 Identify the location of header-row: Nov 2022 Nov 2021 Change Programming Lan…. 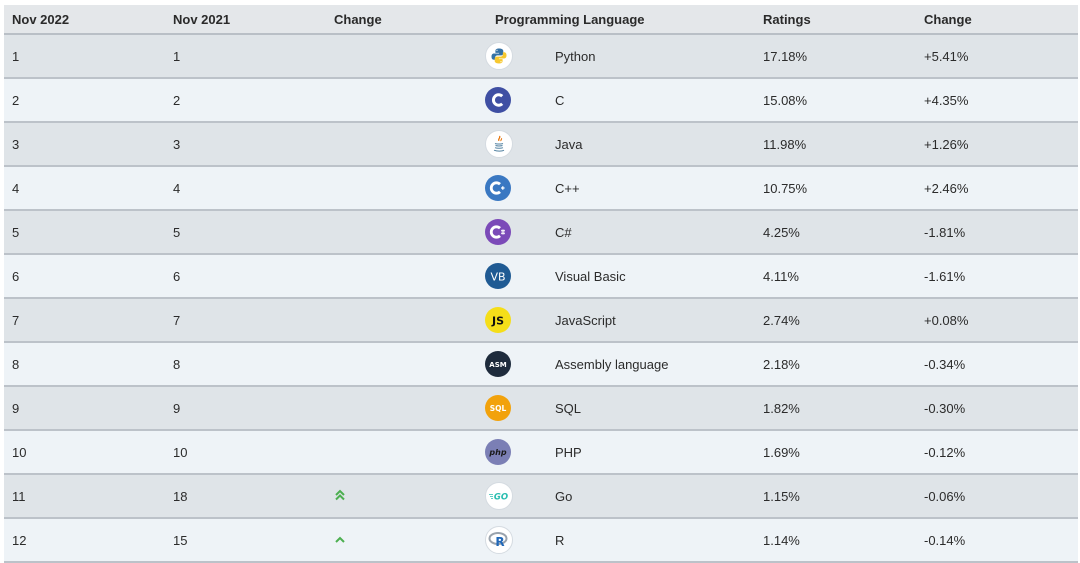
(541, 20).